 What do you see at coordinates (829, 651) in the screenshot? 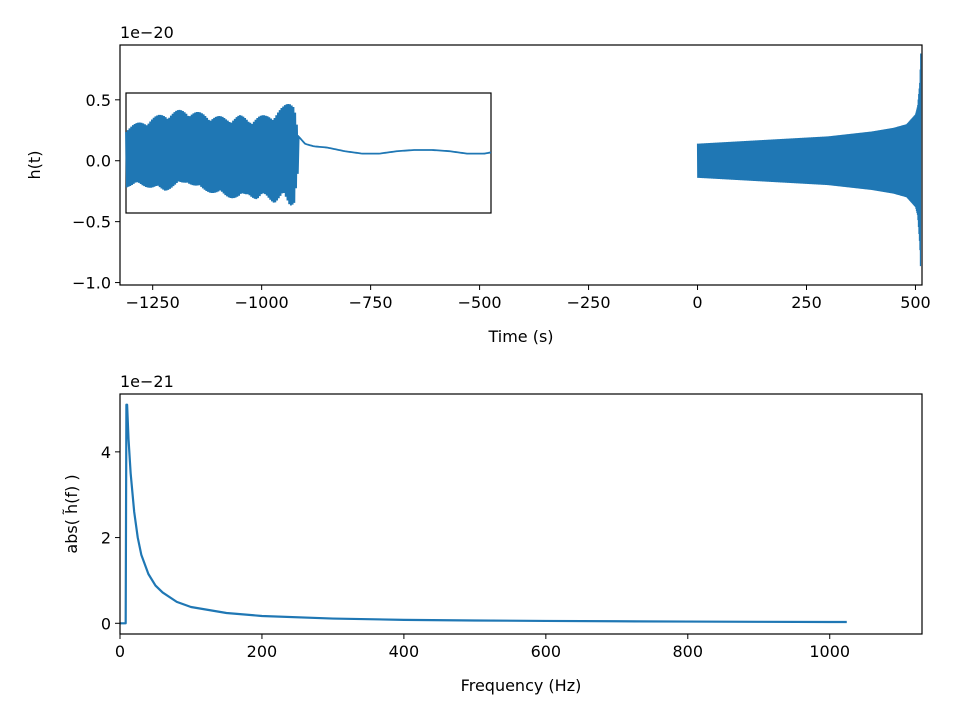
I see `frequency-domain-x-tick-label: 1000` at bounding box center [829, 651].